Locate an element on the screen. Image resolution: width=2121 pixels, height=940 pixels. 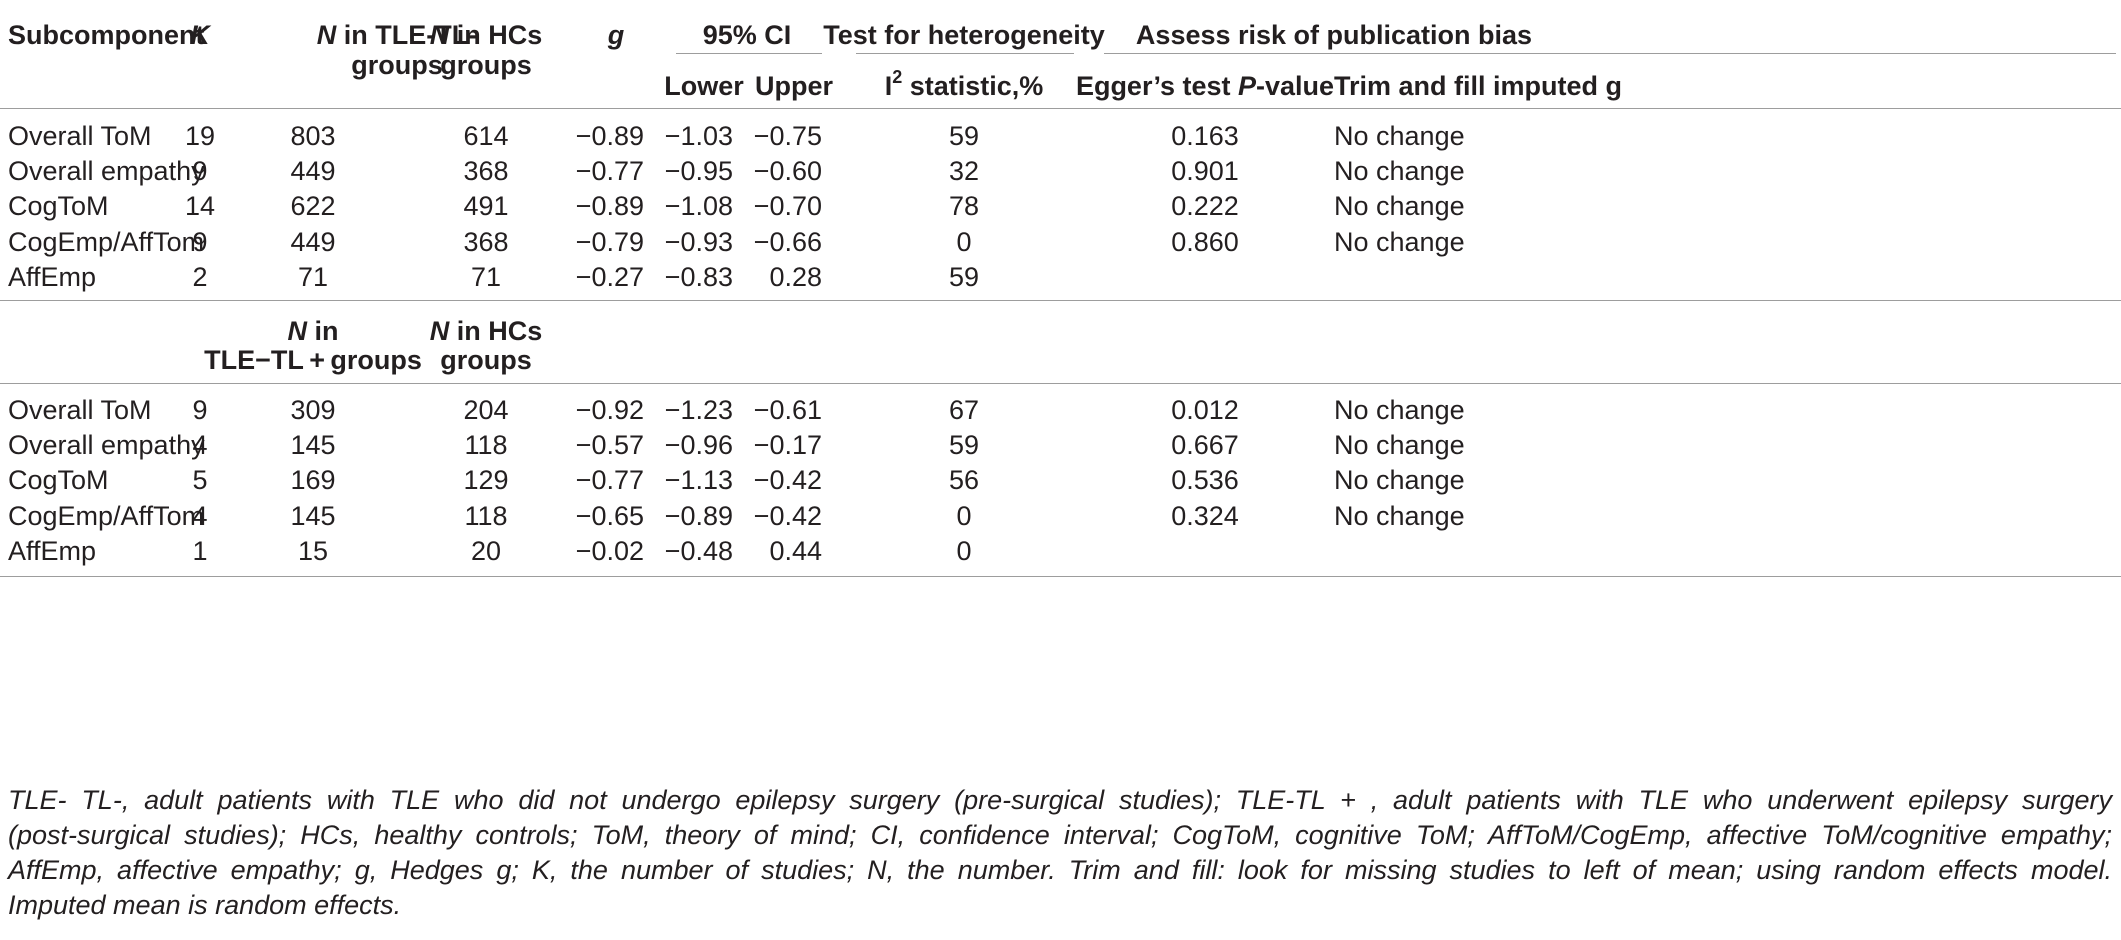
cell-k: 5 is located at coordinates (200, 480).